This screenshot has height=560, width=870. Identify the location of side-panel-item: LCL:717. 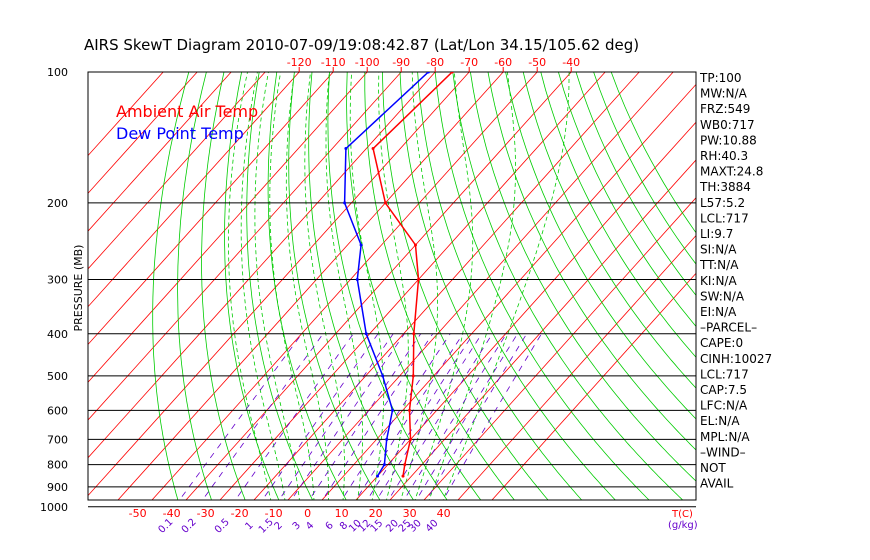
(724, 218).